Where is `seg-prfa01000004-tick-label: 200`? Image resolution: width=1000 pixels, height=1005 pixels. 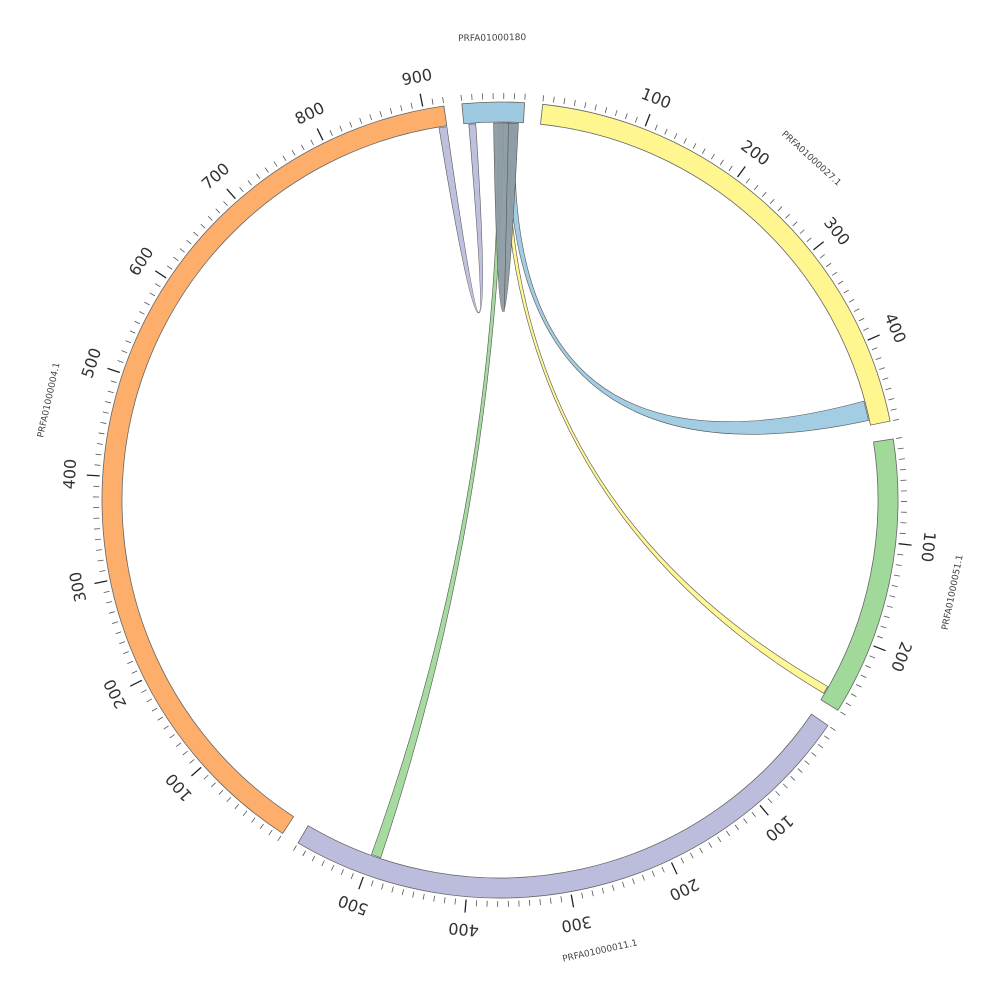 seg-prfa01000004-tick-label: 200 is located at coordinates (115, 694).